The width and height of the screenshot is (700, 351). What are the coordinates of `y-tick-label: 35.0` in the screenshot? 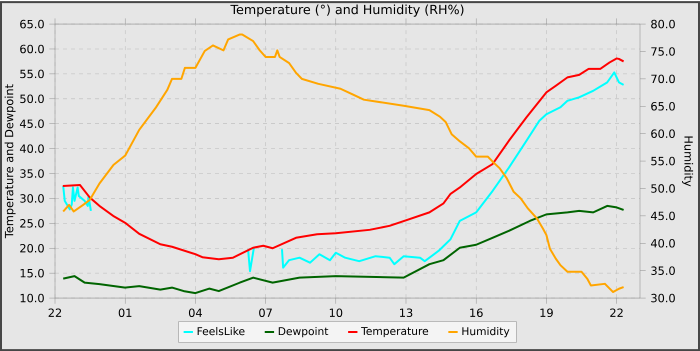 It's located at (32, 173).